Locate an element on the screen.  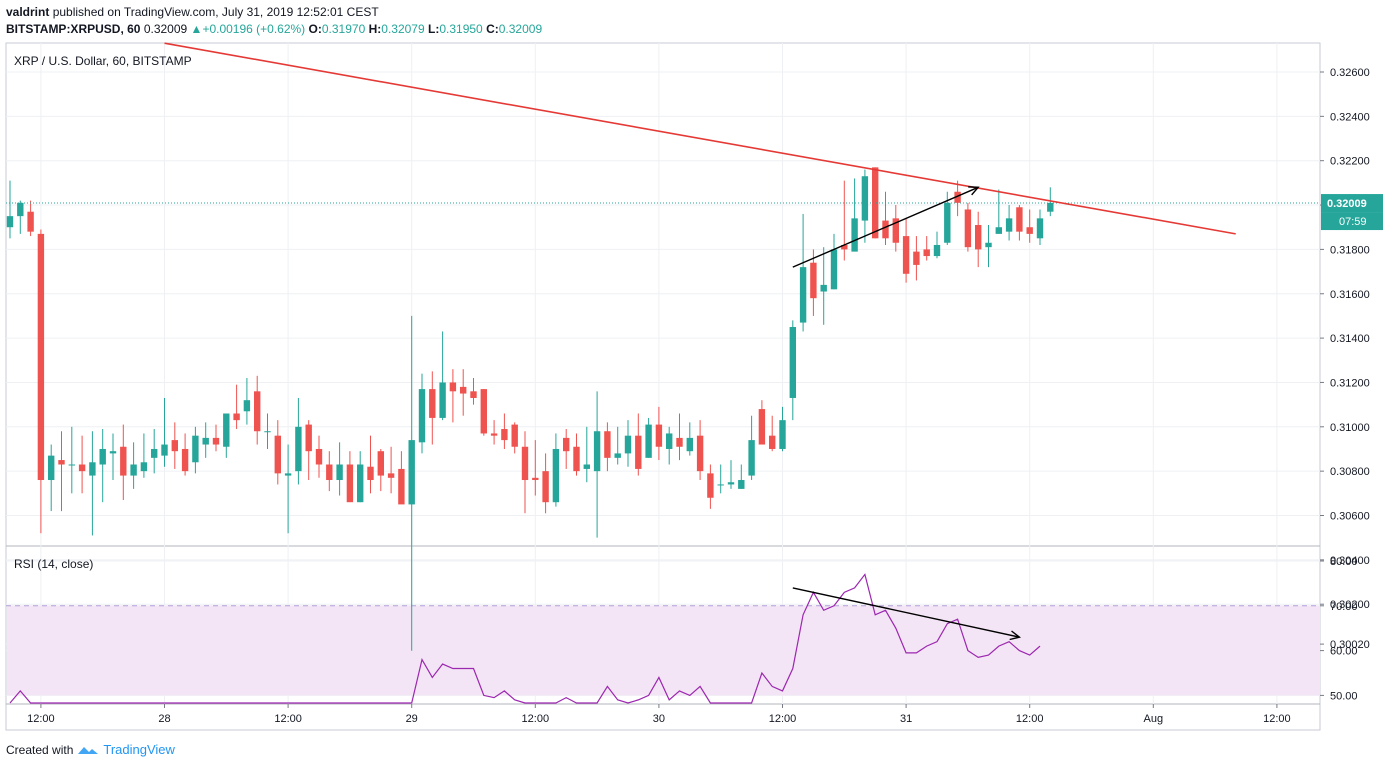
price-tick-label: 0.31600 is located at coordinates (1350, 295).